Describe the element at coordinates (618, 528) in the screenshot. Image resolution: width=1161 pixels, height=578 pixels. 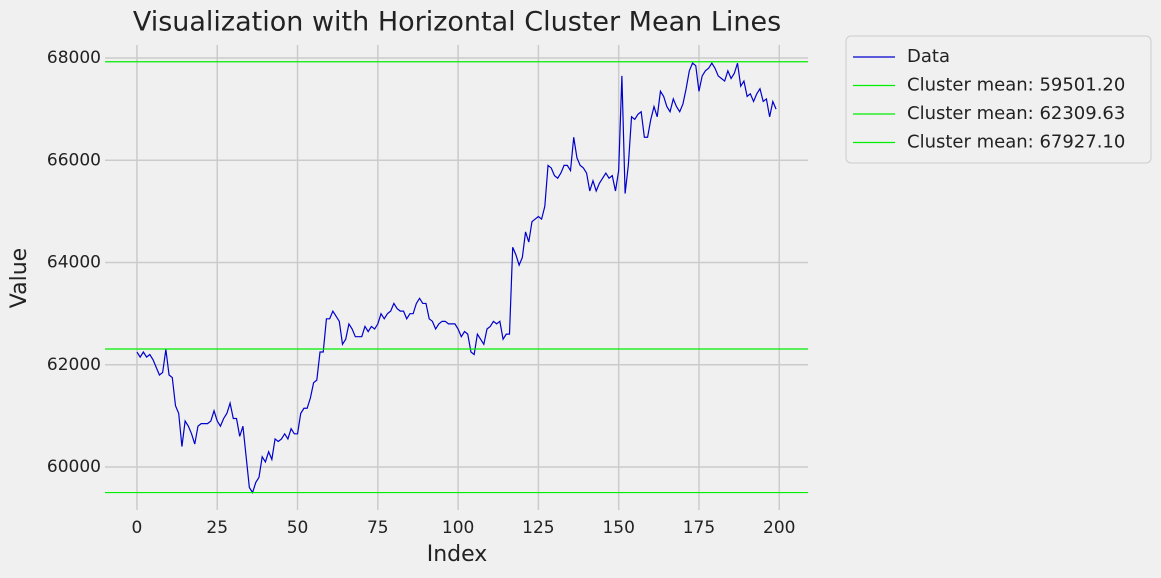
I see `x-tick-label: 150` at that location.